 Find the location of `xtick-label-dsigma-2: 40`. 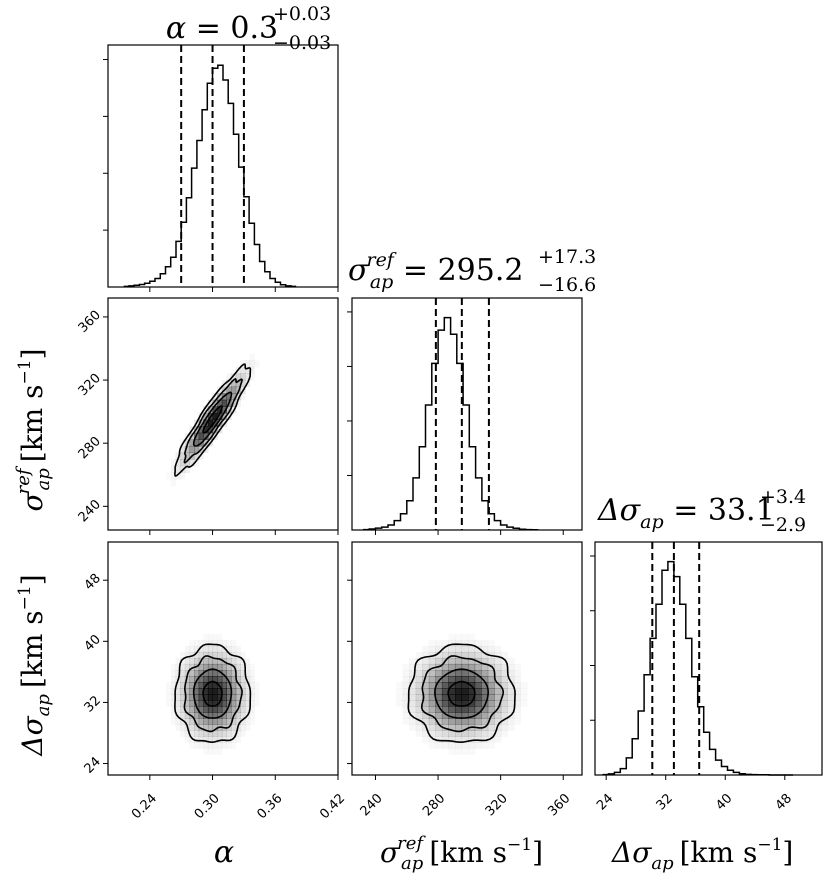

xtick-label-dsigma-2: 40 is located at coordinates (724, 802).